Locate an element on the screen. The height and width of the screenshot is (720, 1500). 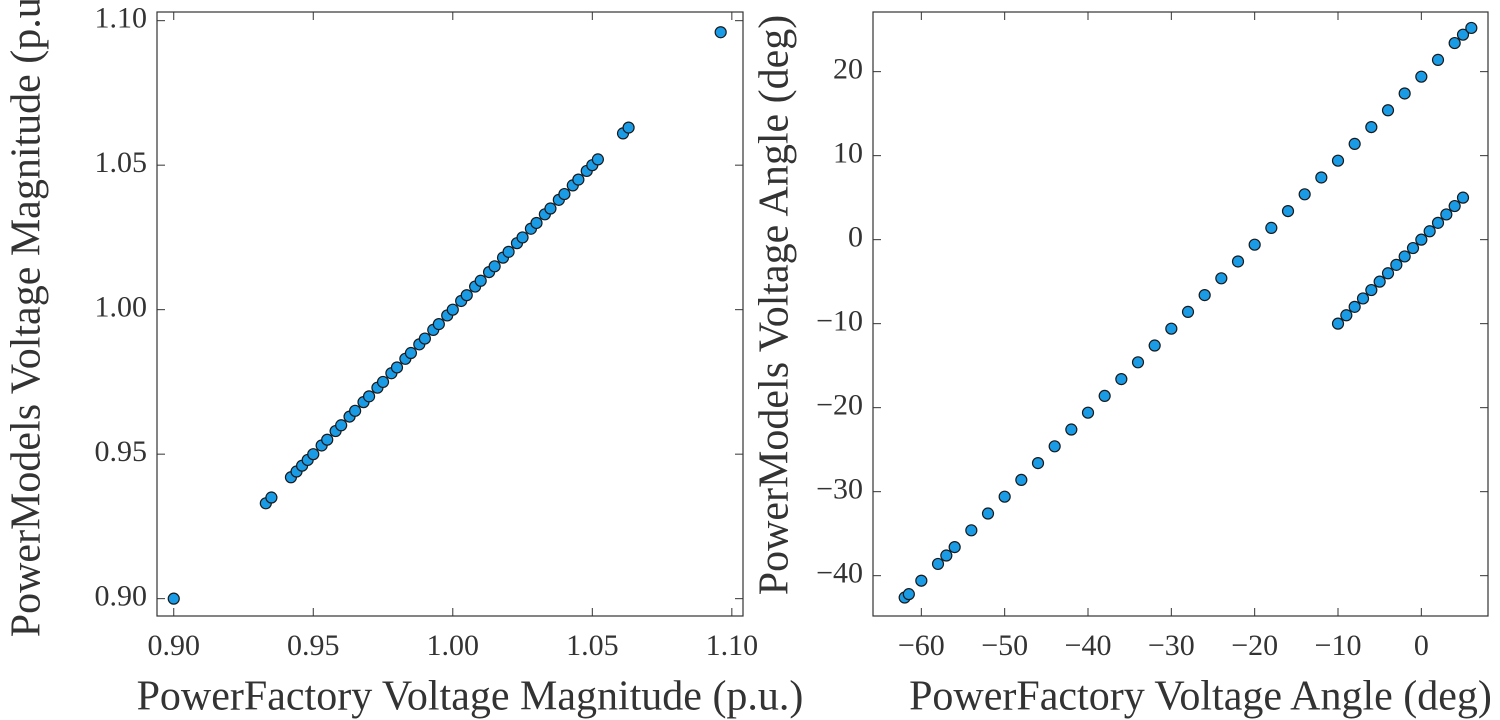
y-tick-label: −30 is located at coordinates (839, 489).